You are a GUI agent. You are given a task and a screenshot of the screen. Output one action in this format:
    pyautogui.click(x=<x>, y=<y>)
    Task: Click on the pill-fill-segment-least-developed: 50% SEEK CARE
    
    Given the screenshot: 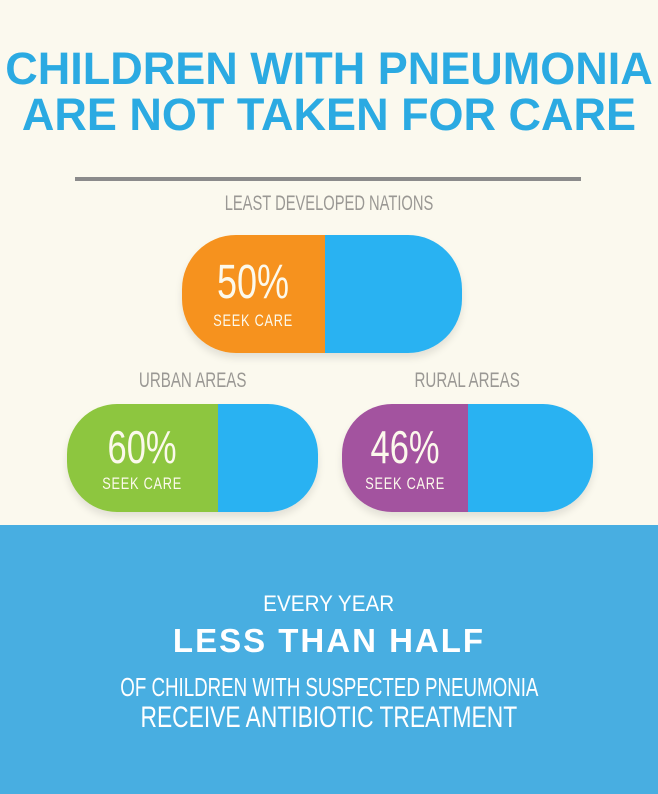 What is the action you would take?
    pyautogui.click(x=253, y=294)
    